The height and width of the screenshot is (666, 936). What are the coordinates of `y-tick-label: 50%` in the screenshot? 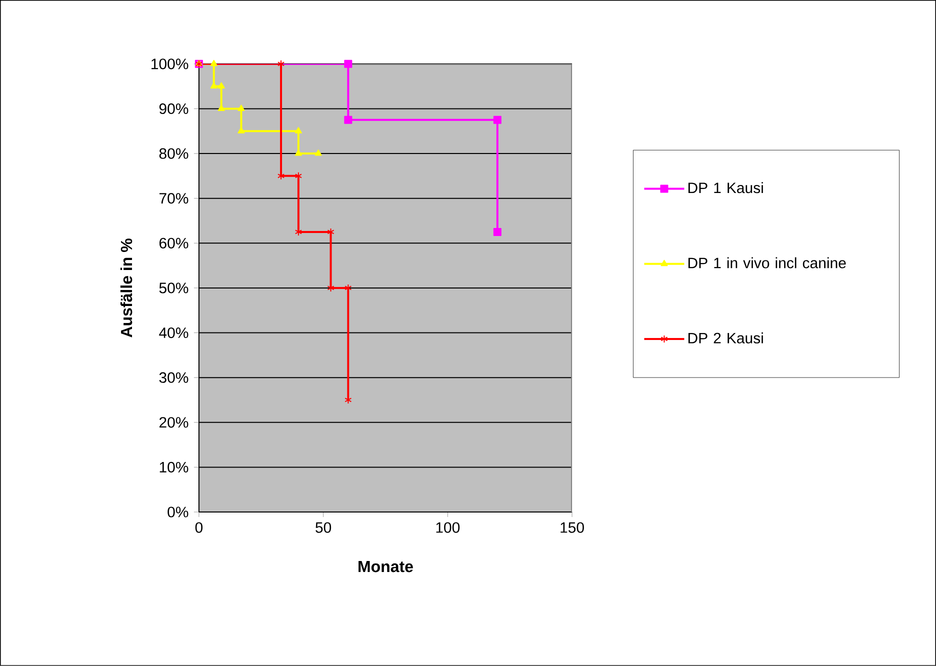 It's located at (173, 288).